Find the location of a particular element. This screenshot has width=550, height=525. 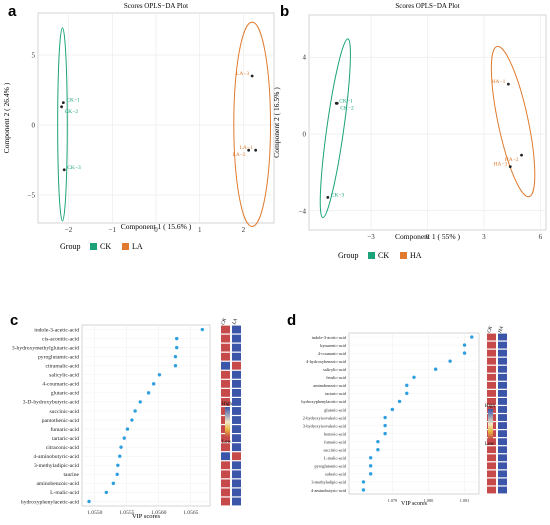

category-label: kynurenic-acid is located at coordinates (333, 345).